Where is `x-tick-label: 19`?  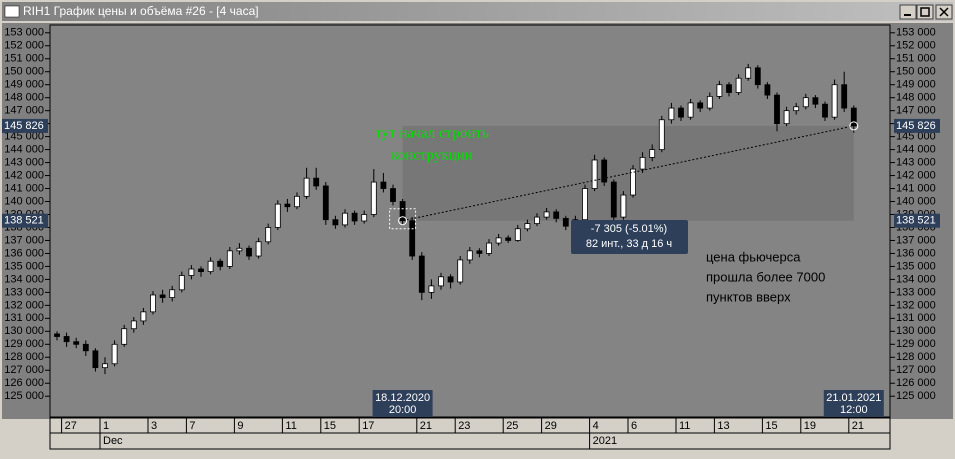
x-tick-label: 19 is located at coordinates (810, 426).